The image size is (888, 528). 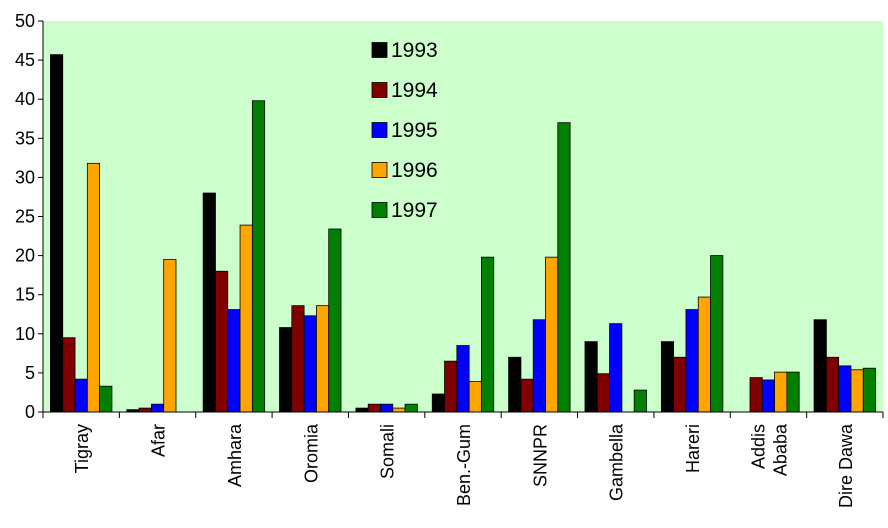 What do you see at coordinates (25, 295) in the screenshot?
I see `y-tick-label-15: 15` at bounding box center [25, 295].